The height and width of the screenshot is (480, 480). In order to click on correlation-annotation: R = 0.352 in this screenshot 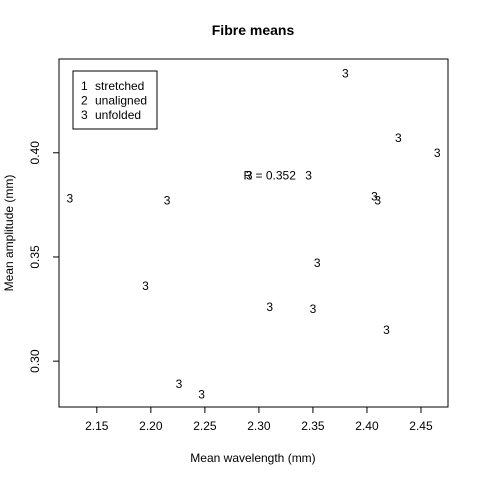, I will do `click(270, 176)`.